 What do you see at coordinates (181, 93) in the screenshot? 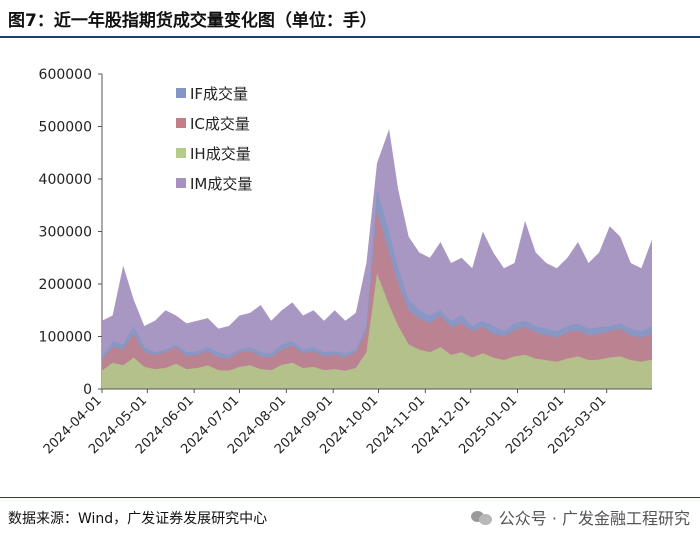
I see `legend-swatch-if` at bounding box center [181, 93].